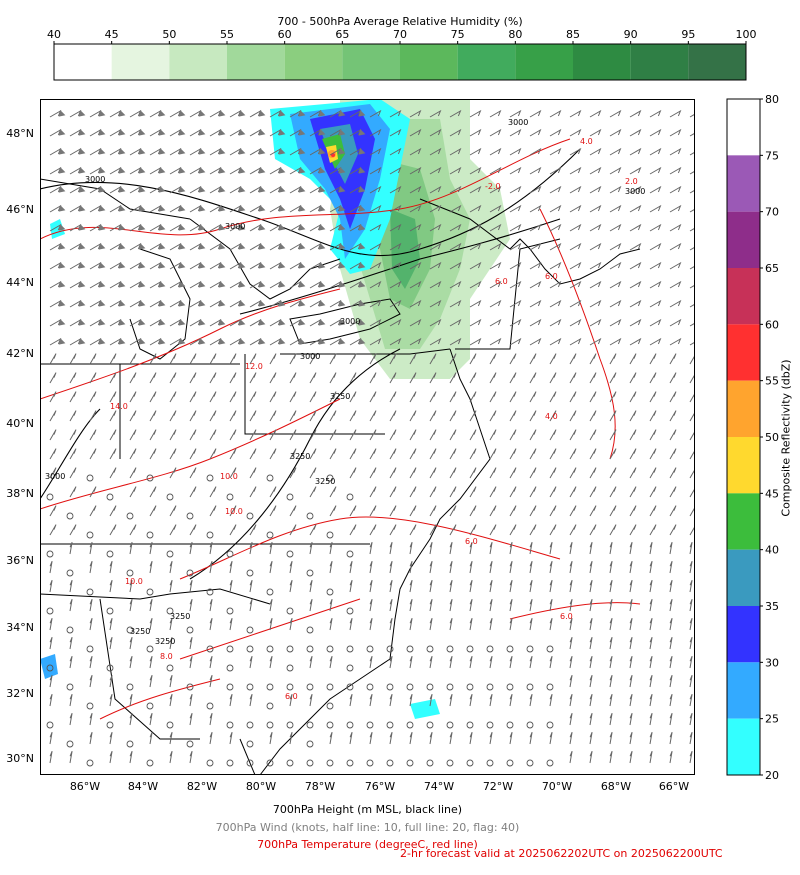  Describe the element at coordinates (254, 366) in the screenshot. I see `temperature-contour-label: 12.0` at that location.